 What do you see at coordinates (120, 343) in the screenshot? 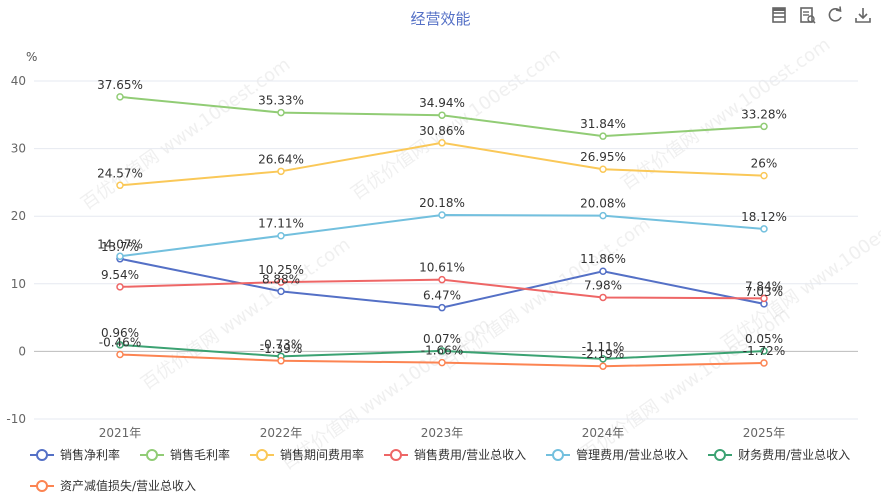
I see `data-label: -0.46%` at bounding box center [120, 343].